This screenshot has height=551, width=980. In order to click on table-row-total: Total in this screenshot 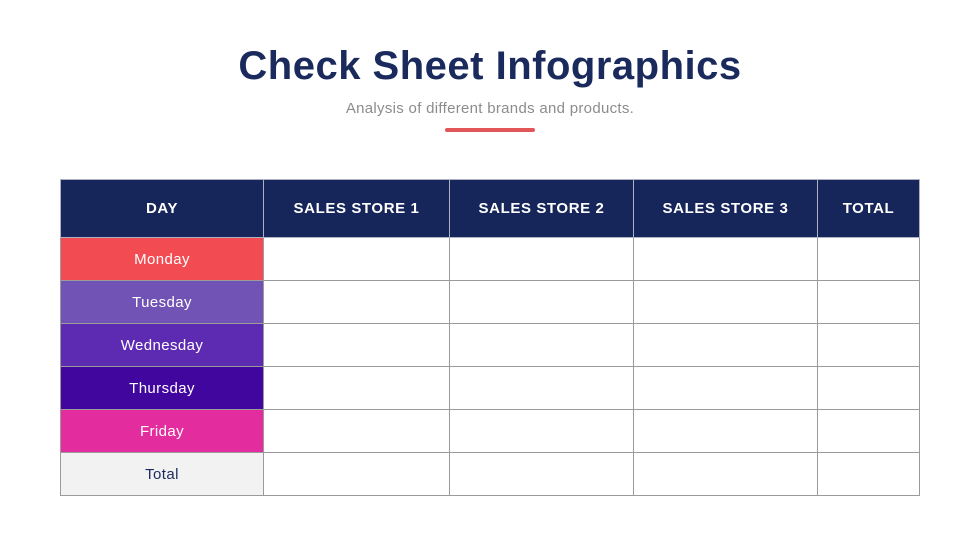, I will do `click(490, 474)`.